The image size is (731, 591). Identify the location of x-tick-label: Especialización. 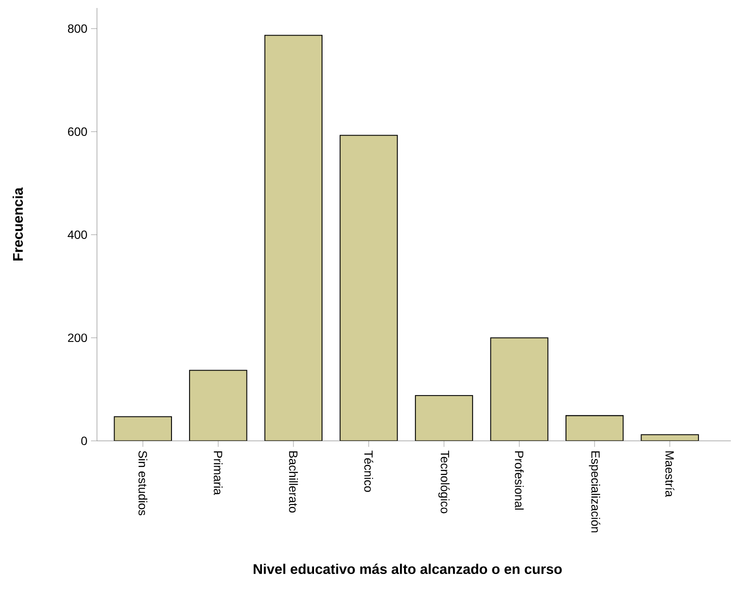
(594, 491).